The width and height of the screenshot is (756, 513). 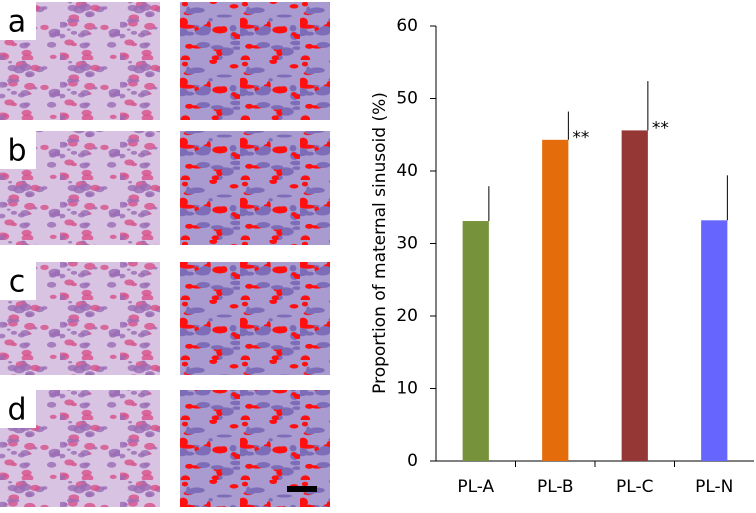 I want to click on y-tick-label: 0, so click(x=412, y=461).